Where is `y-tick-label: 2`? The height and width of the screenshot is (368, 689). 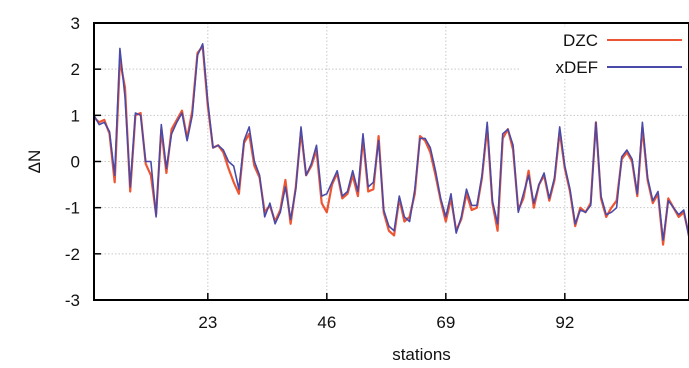
y-tick-label: 2 is located at coordinates (75, 69).